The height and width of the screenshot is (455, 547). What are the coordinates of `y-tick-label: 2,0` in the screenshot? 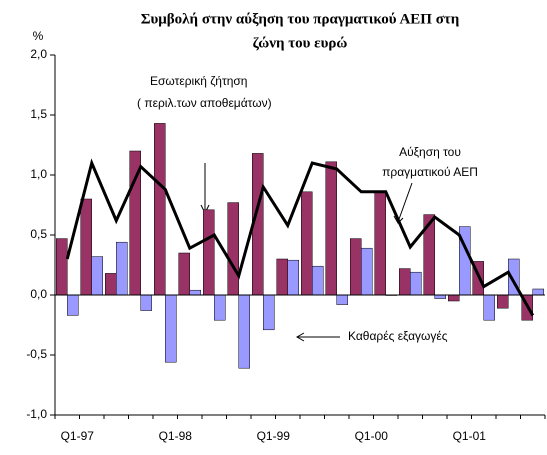 It's located at (38, 54).